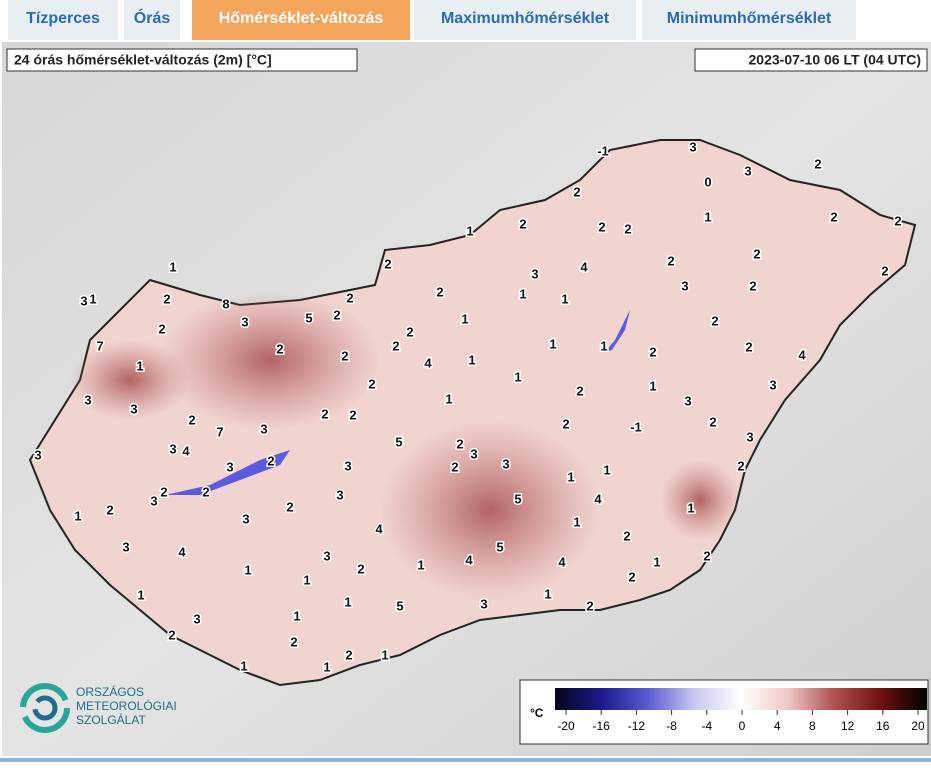  I want to click on tab: Maximumhőmérséklet, so click(525, 20).